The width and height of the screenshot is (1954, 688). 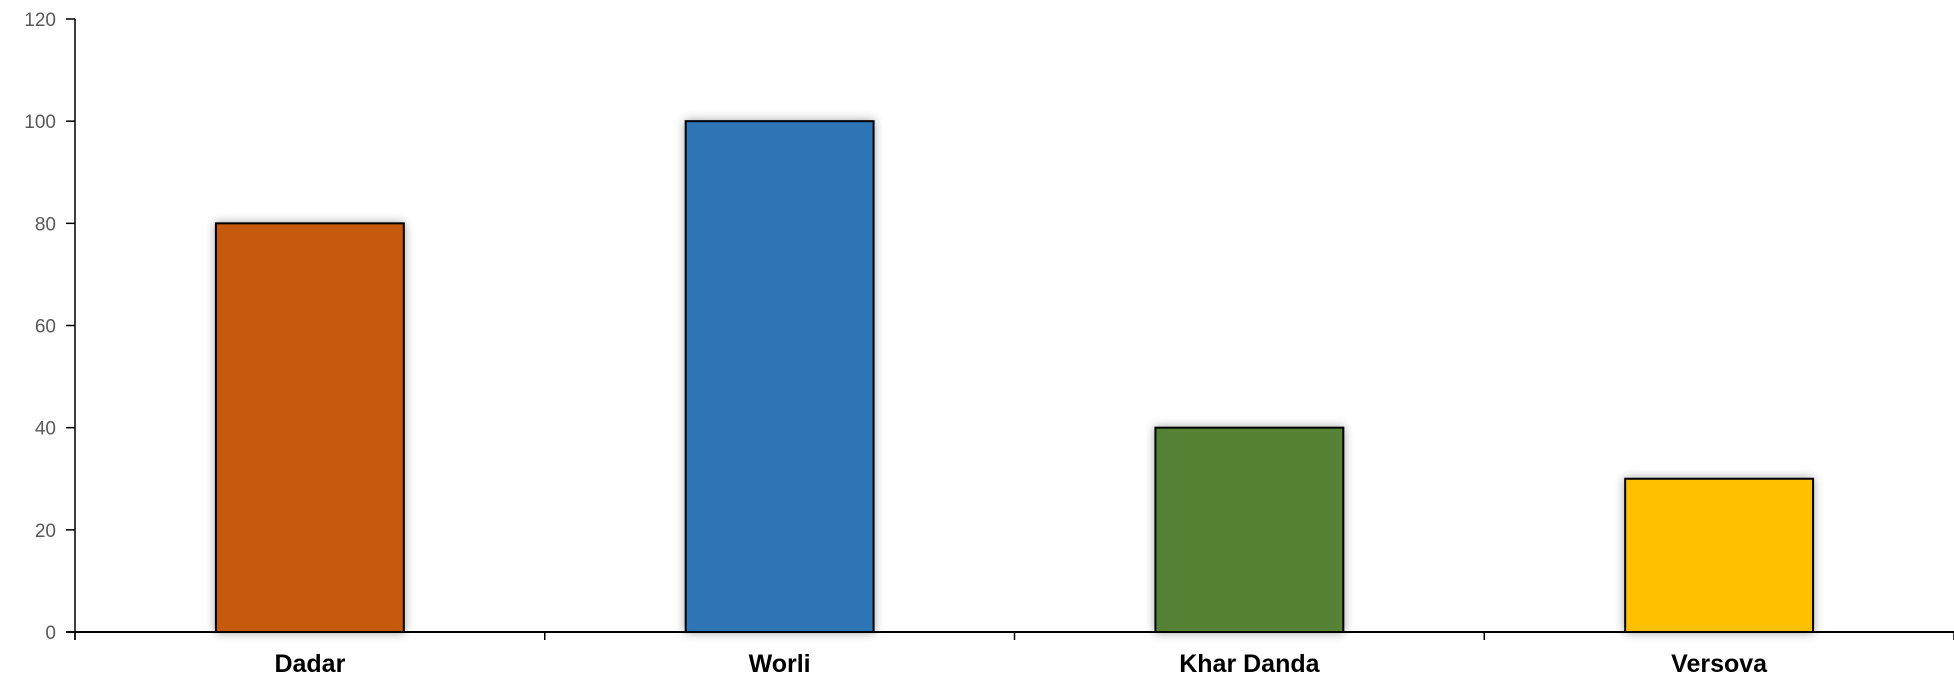 What do you see at coordinates (45, 531) in the screenshot?
I see `y-tick-label-20: 20` at bounding box center [45, 531].